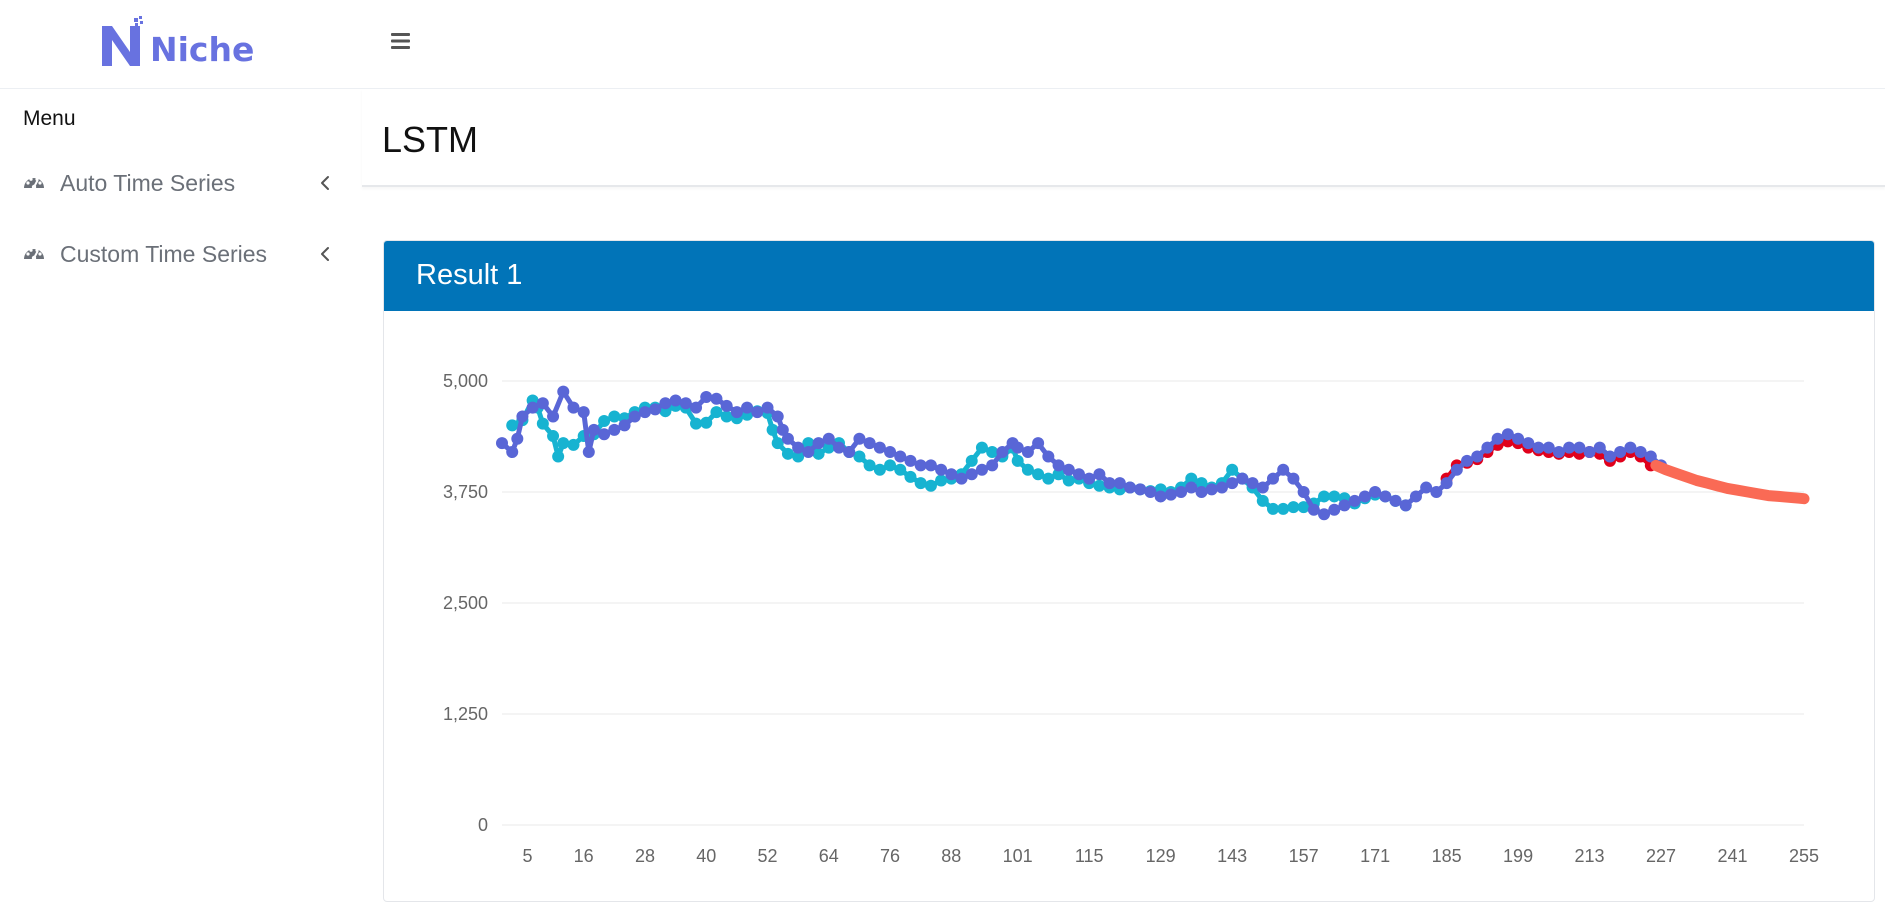 The height and width of the screenshot is (902, 1885). Describe the element at coordinates (1518, 856) in the screenshot. I see `x-tick-label: 199` at that location.